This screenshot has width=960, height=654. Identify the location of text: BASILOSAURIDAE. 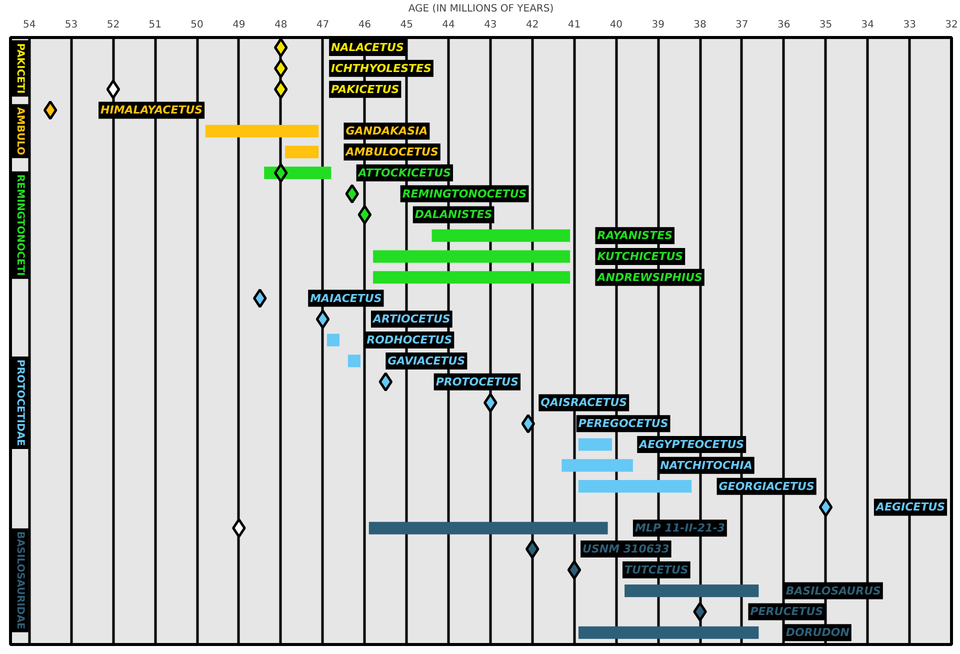
(20, 580).